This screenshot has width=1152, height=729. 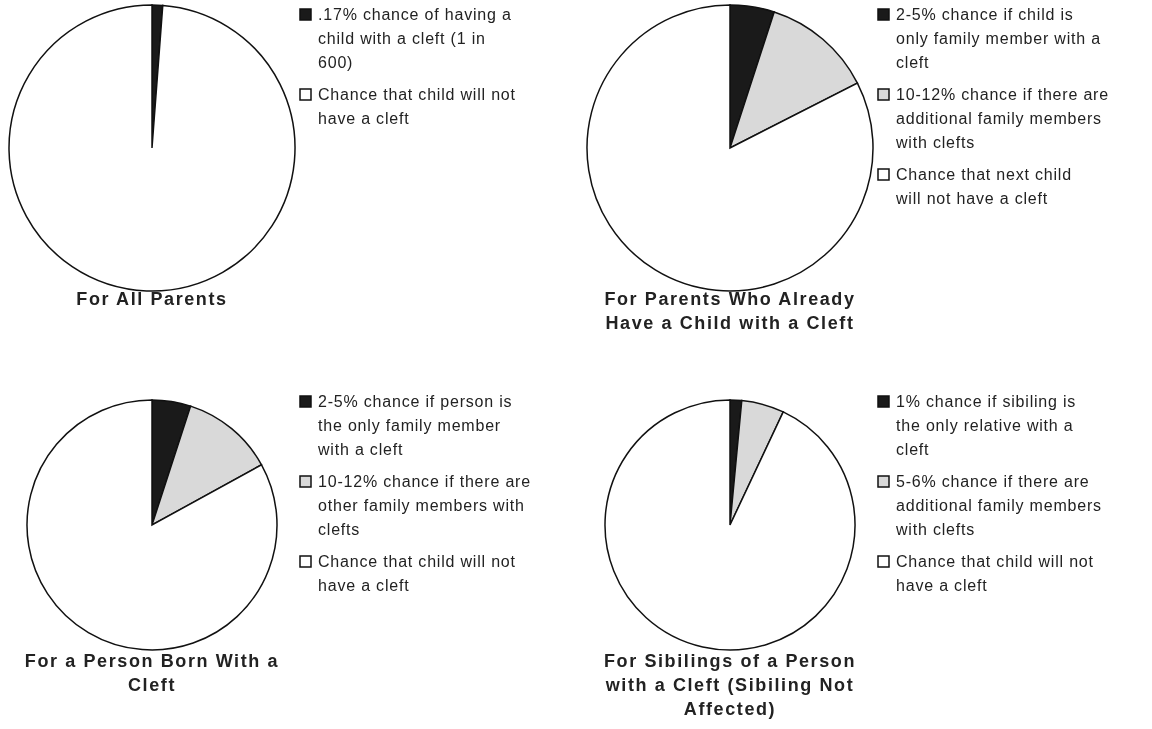 I want to click on legend-label: Chance that next child will not have a cleft, so click(x=983, y=186).